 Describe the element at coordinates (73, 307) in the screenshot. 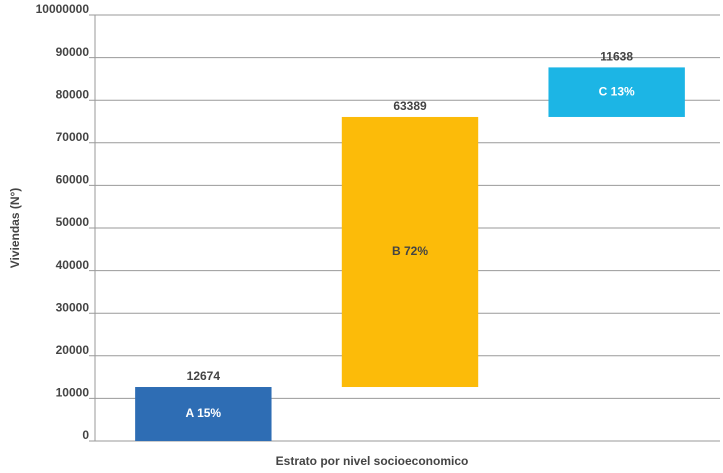

I see `y-tick-label: 30000` at that location.